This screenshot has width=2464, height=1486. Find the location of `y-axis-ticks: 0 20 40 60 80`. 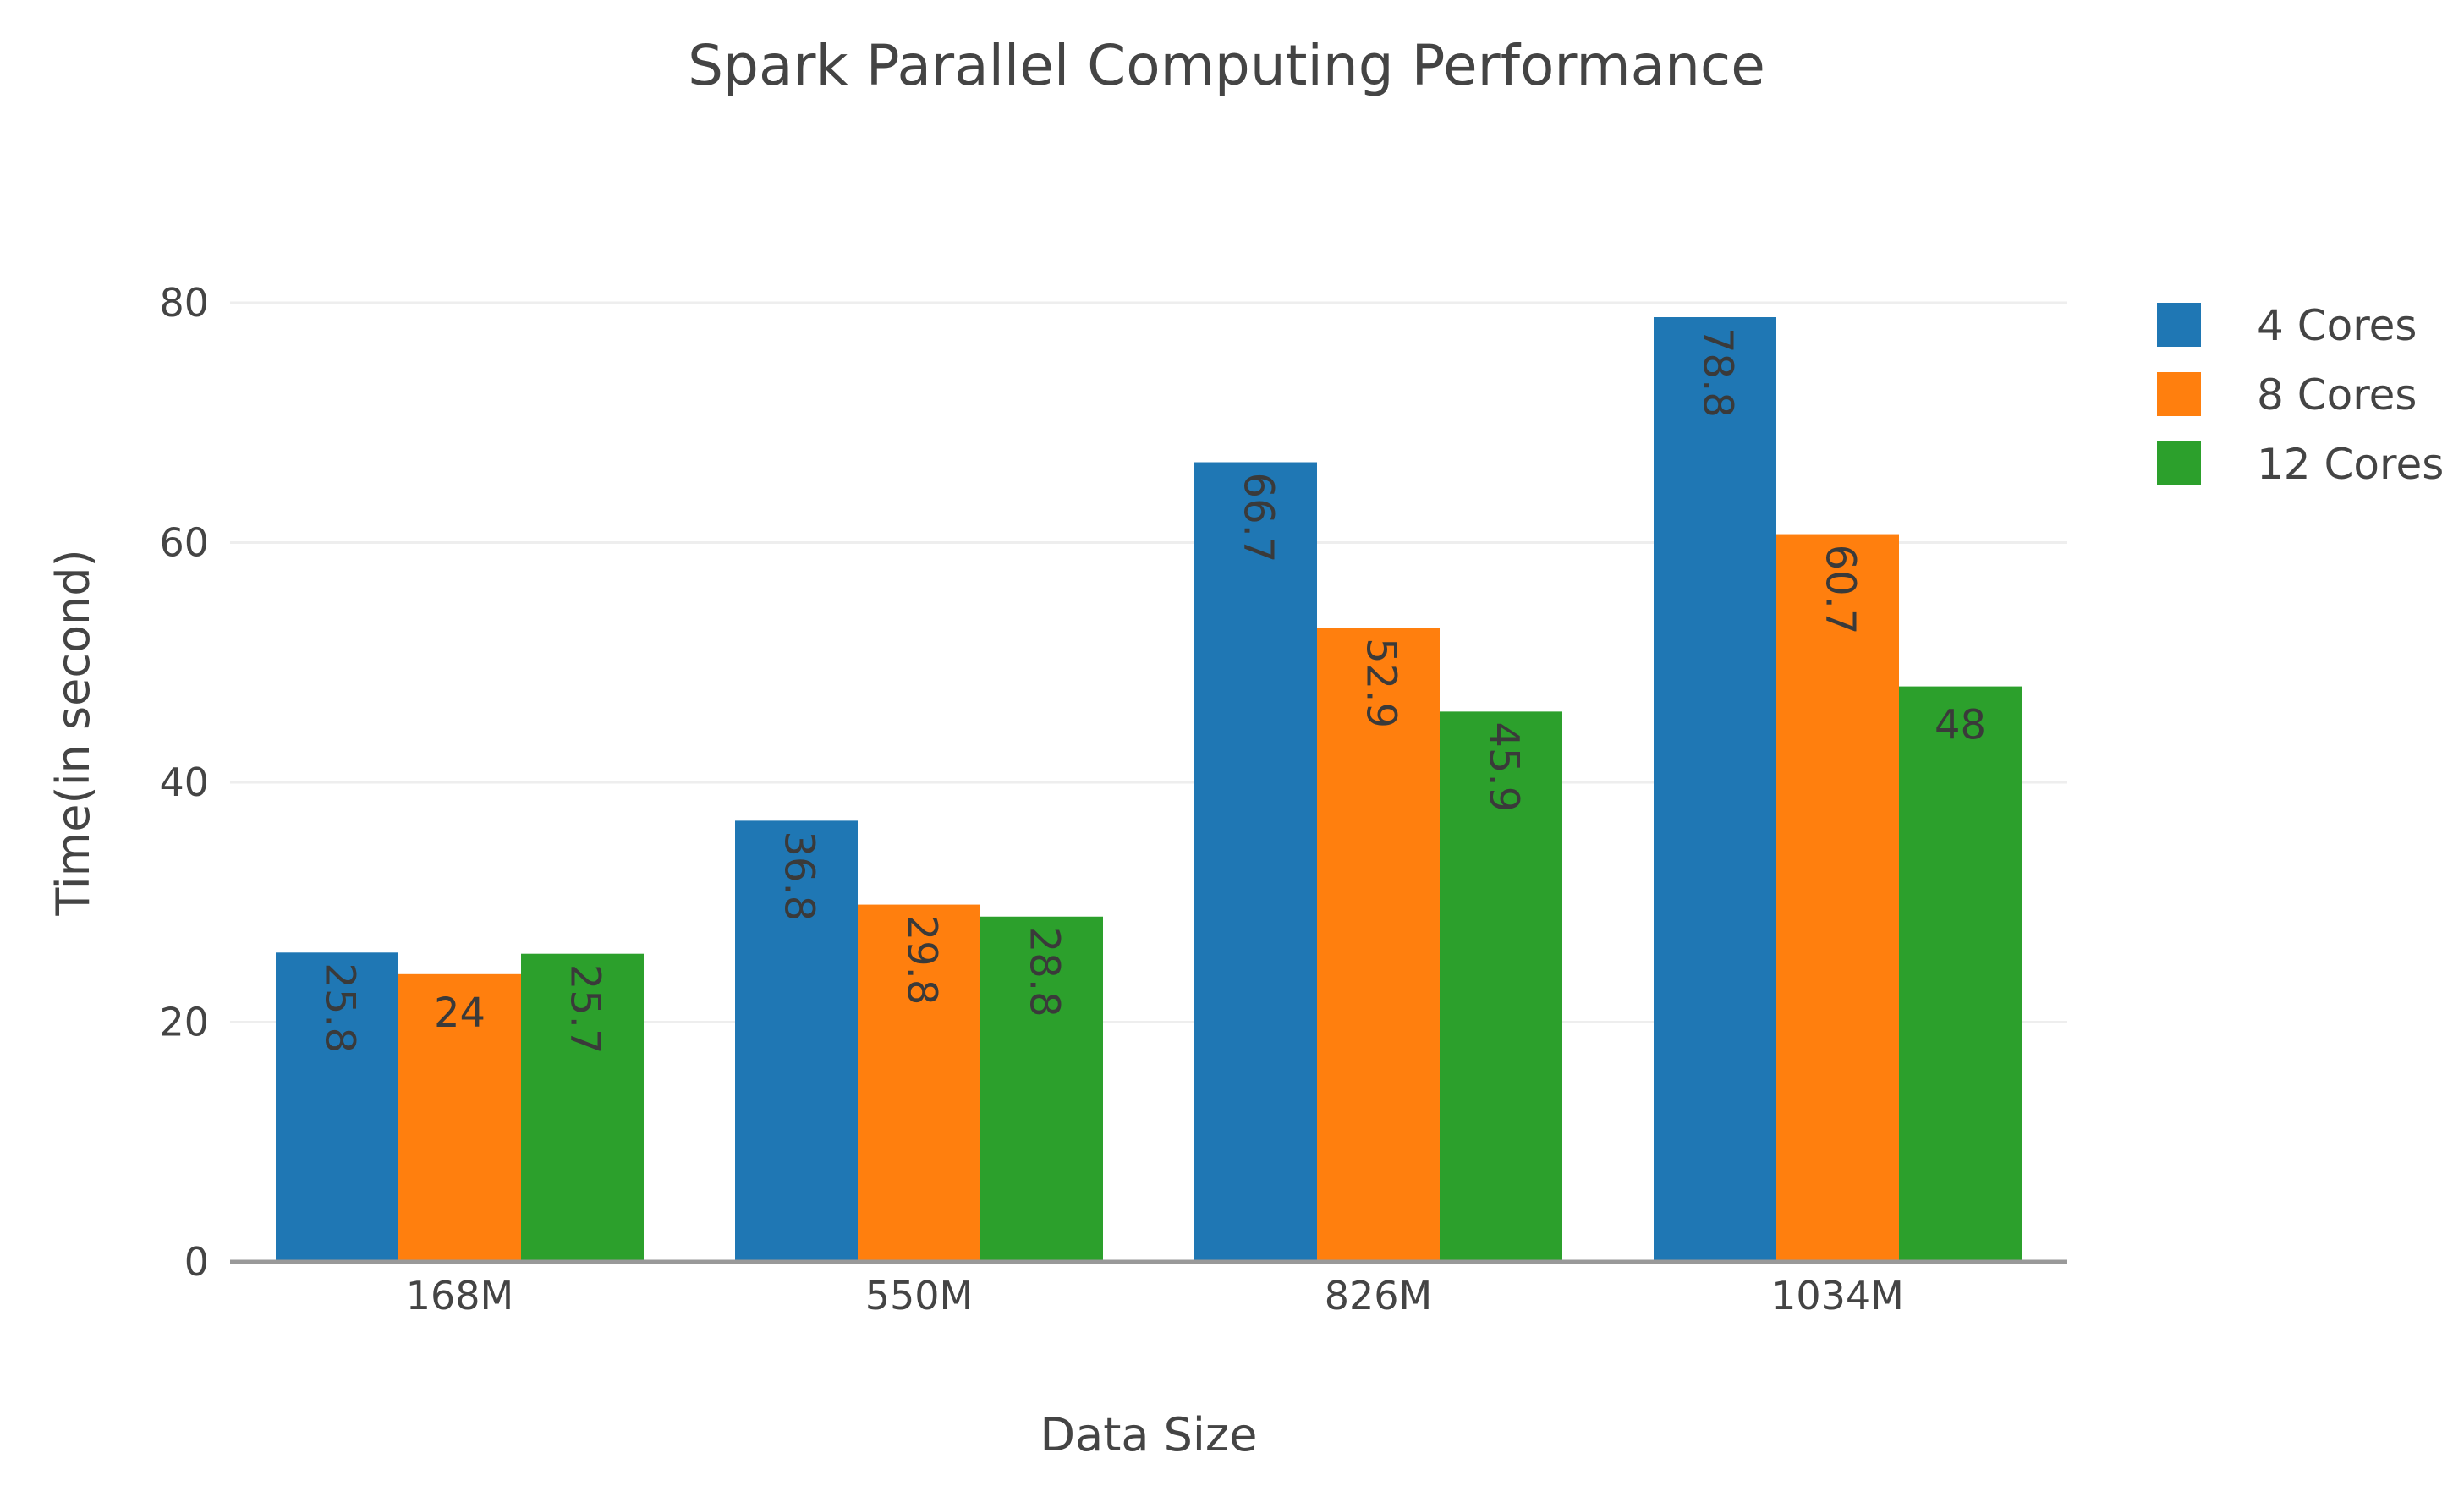

y-axis-ticks: 0 20 40 60 80 is located at coordinates (184, 782).